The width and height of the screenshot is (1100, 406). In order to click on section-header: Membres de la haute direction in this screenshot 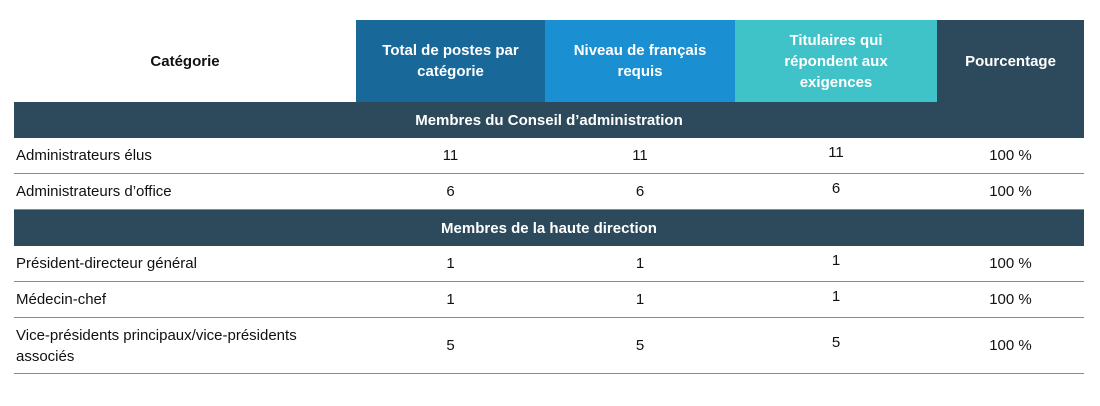, I will do `click(549, 228)`.